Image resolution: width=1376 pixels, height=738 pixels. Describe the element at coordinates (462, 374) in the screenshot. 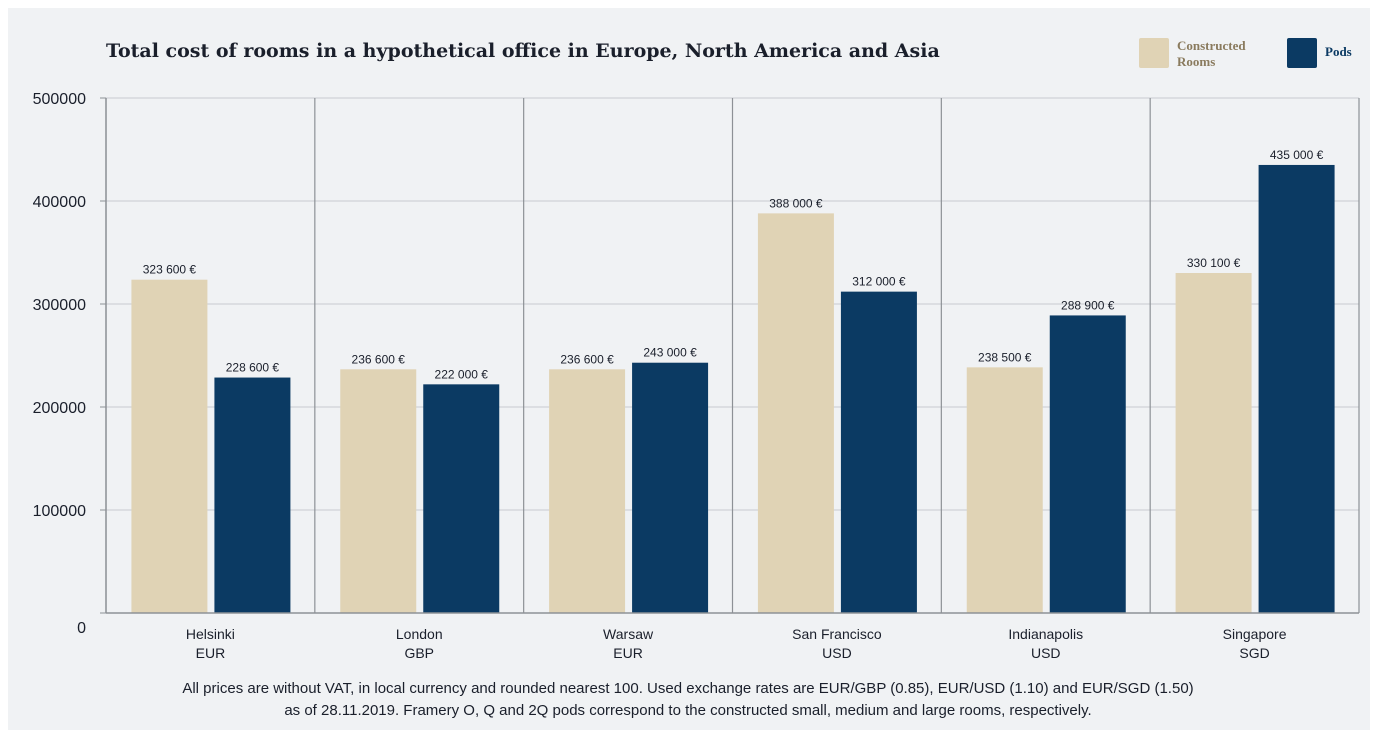

I see `bar-label-pods-1: 222 000 €` at that location.